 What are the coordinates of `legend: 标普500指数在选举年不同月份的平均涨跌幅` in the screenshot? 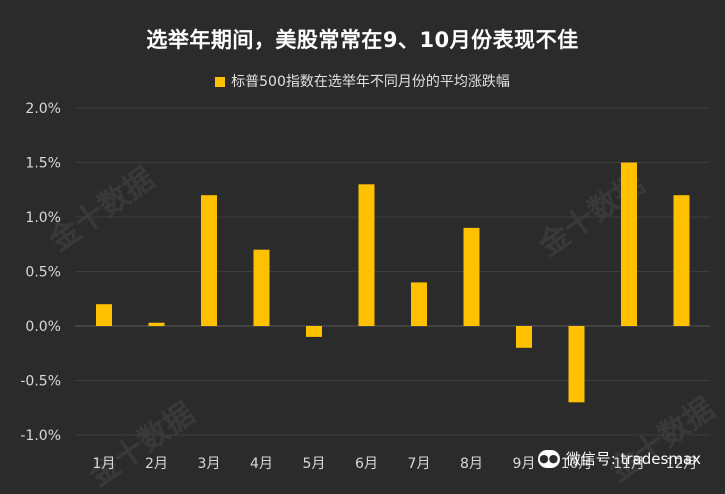 It's located at (362, 81).